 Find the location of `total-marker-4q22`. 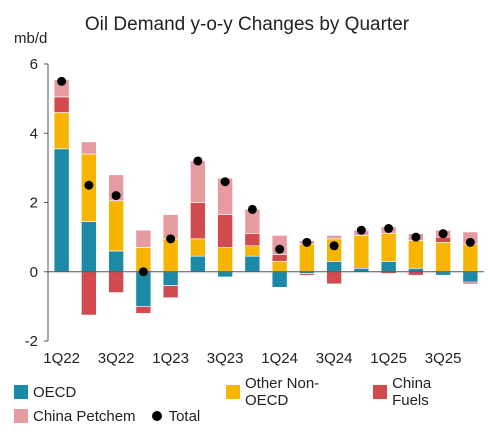

total-marker-4q22 is located at coordinates (143, 272).